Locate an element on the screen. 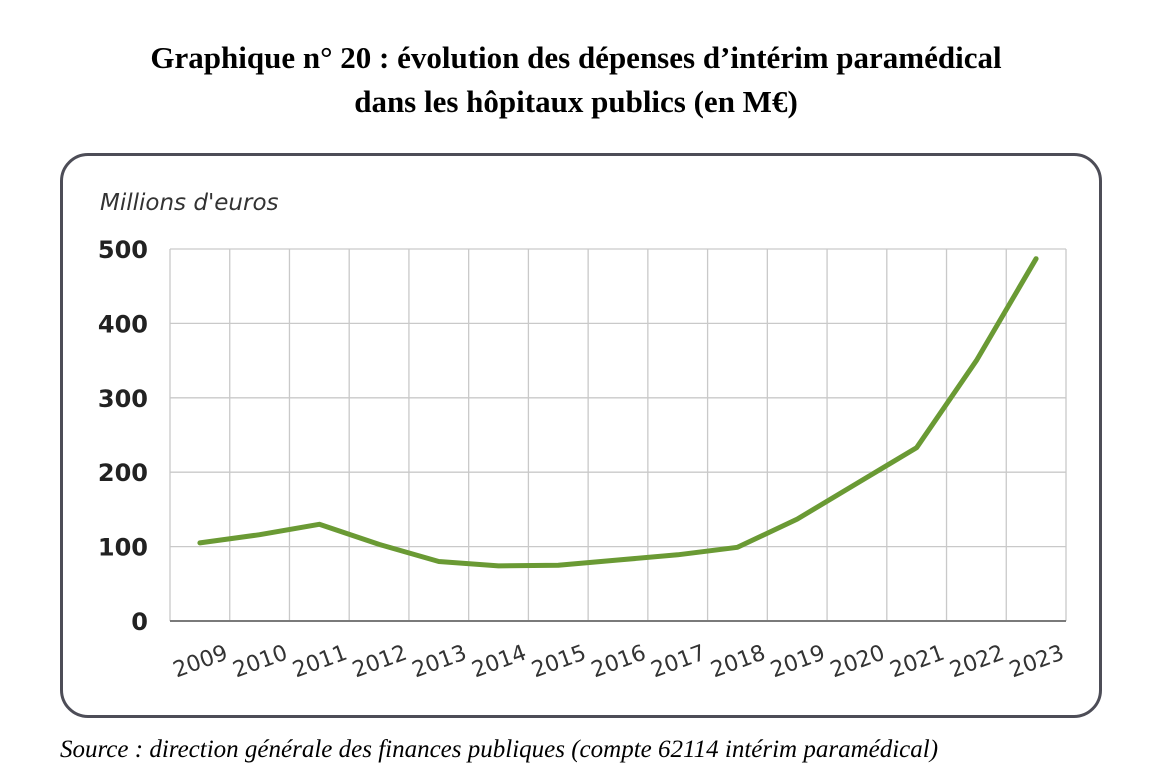  x-tick-label: 2016 is located at coordinates (618, 662).